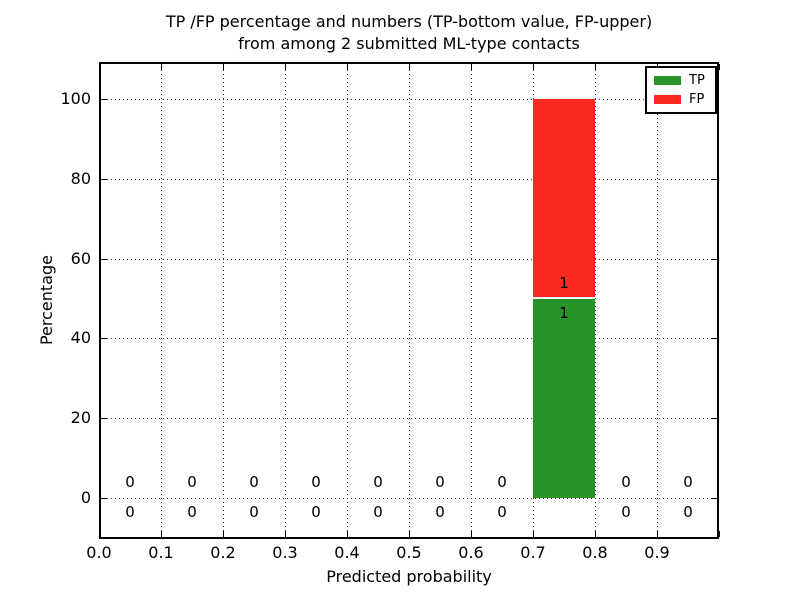 Image resolution: width=800 pixels, height=600 pixels. I want to click on y-axis-label: Percentage, so click(46, 300).